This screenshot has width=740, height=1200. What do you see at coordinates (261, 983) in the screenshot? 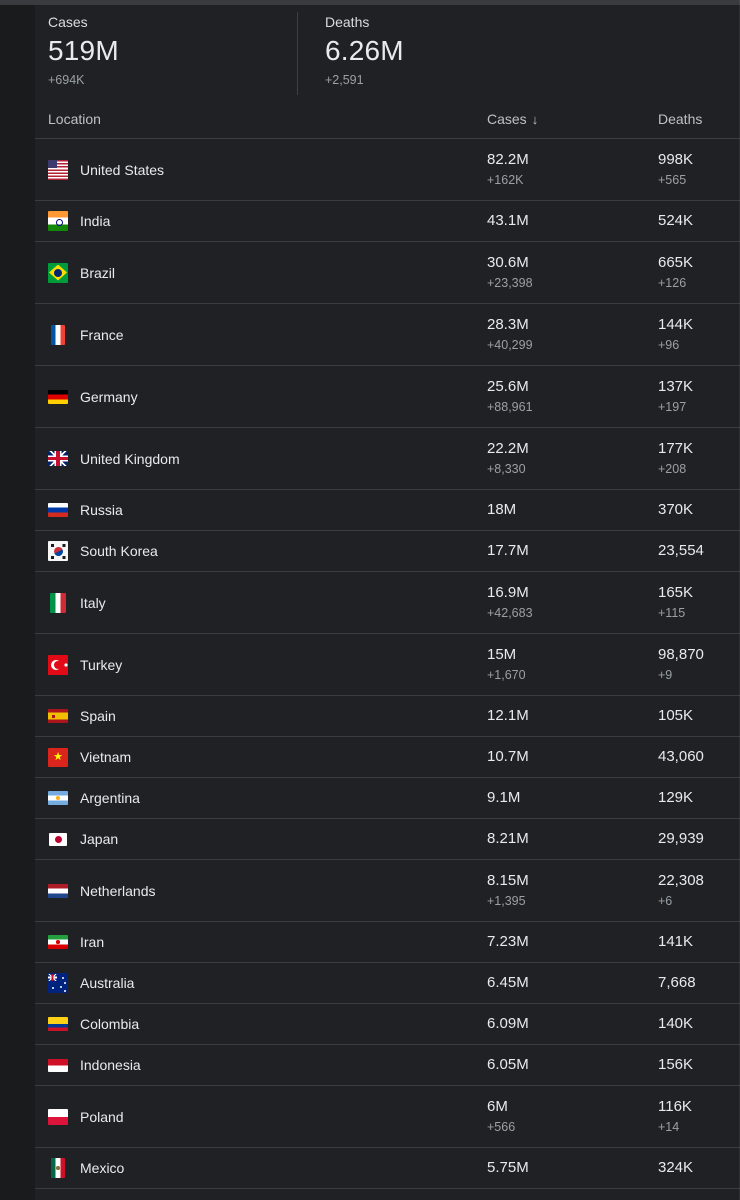
I see `location-cell: Australia` at bounding box center [261, 983].